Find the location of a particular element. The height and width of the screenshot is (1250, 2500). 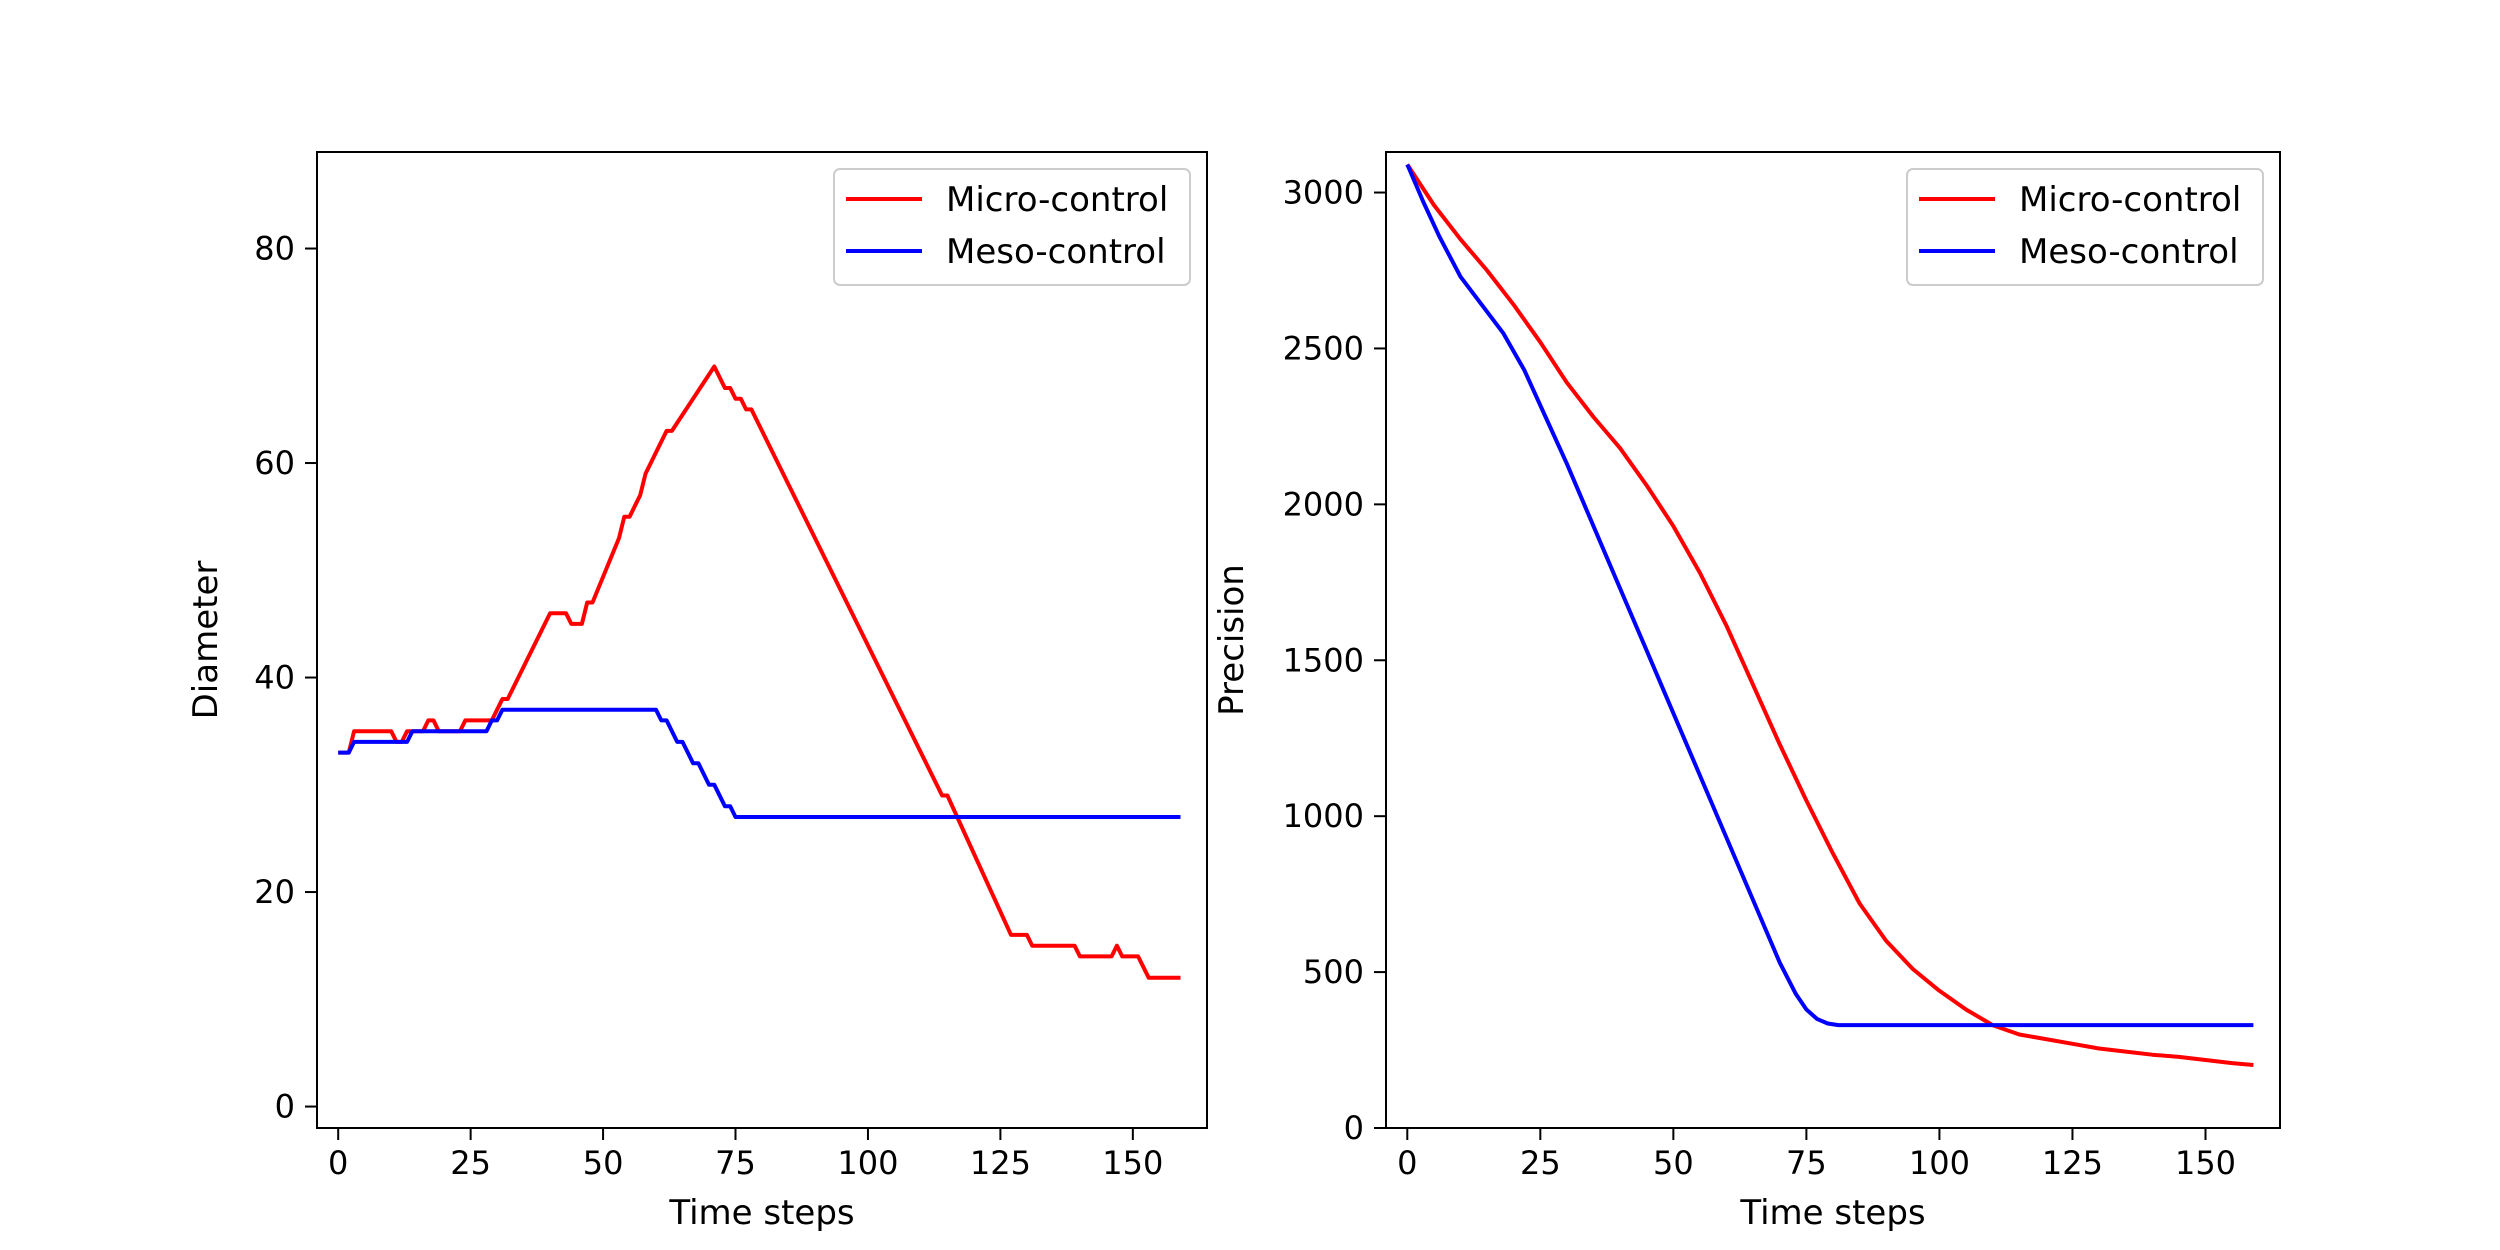

precision-legend-label: Micro-control is located at coordinates (2130, 200).